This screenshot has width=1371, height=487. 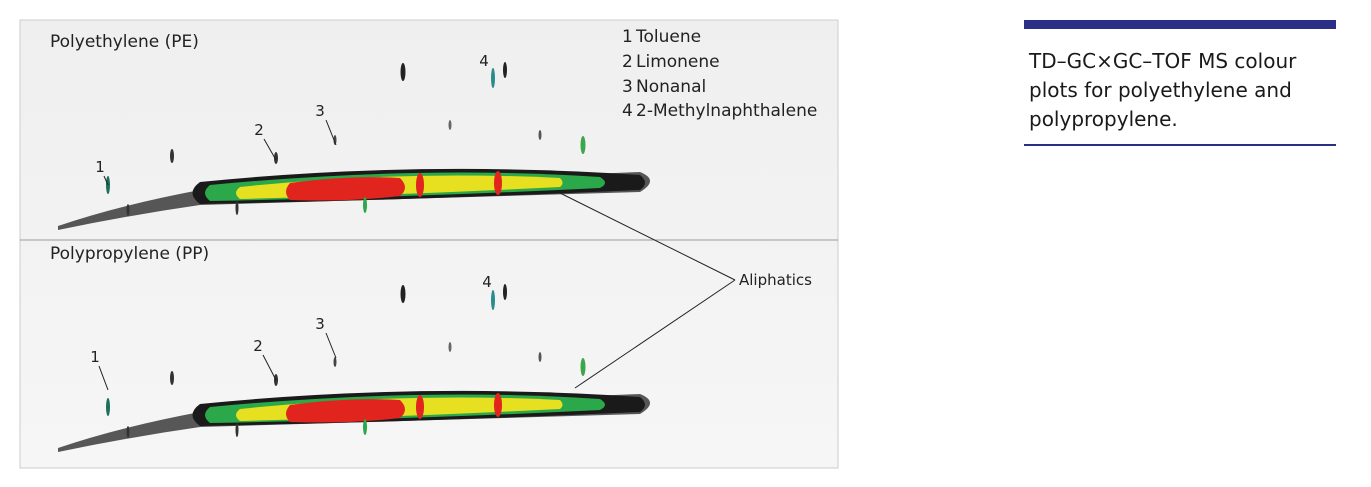 I want to click on legend-name: Toluene, so click(x=668, y=37).